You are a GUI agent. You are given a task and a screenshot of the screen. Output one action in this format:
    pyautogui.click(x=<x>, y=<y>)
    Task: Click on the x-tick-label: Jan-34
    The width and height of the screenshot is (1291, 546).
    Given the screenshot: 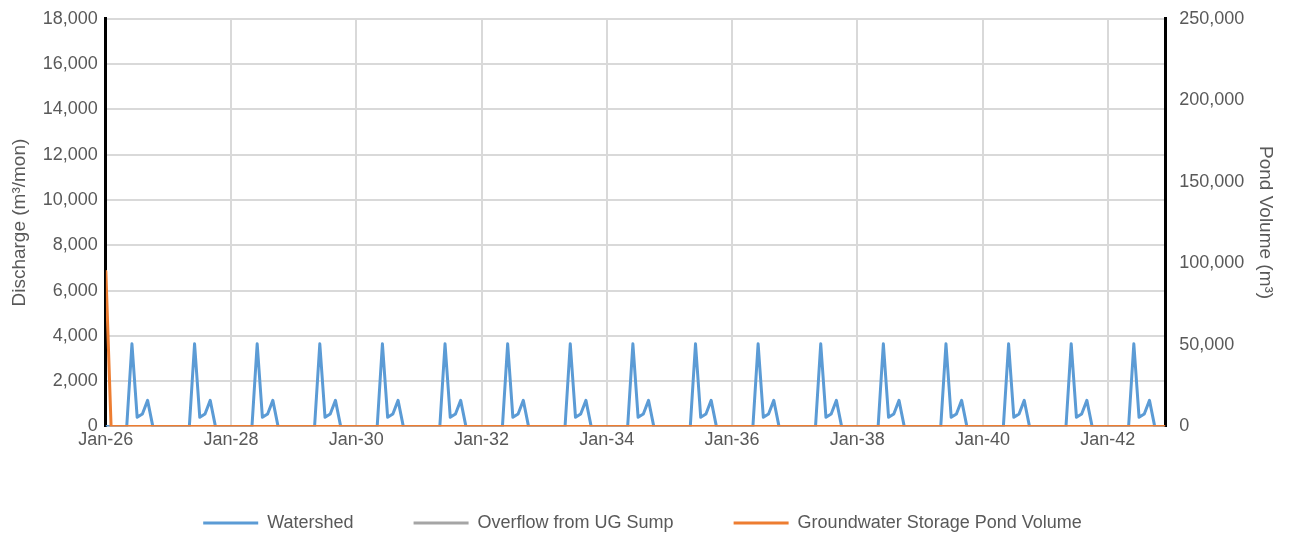 What is the action you would take?
    pyautogui.click(x=607, y=439)
    